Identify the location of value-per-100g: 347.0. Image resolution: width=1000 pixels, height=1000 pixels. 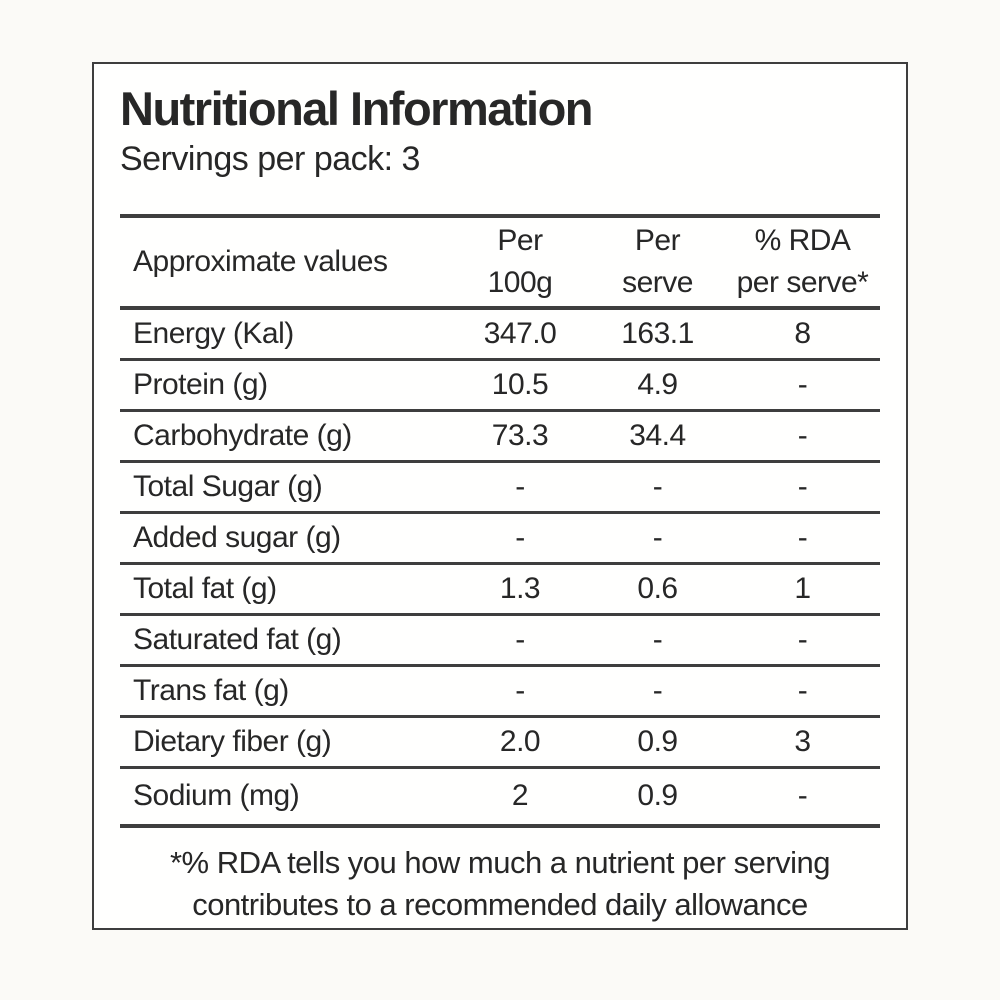
(520, 334).